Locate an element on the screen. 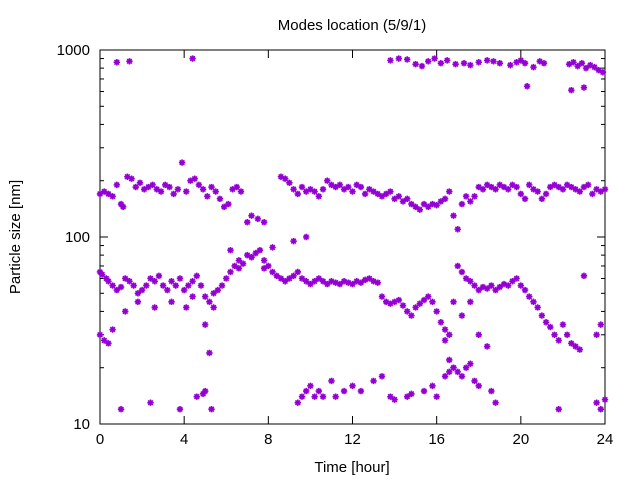 The image size is (640, 480). x-tick-label: 12 is located at coordinates (352, 439).